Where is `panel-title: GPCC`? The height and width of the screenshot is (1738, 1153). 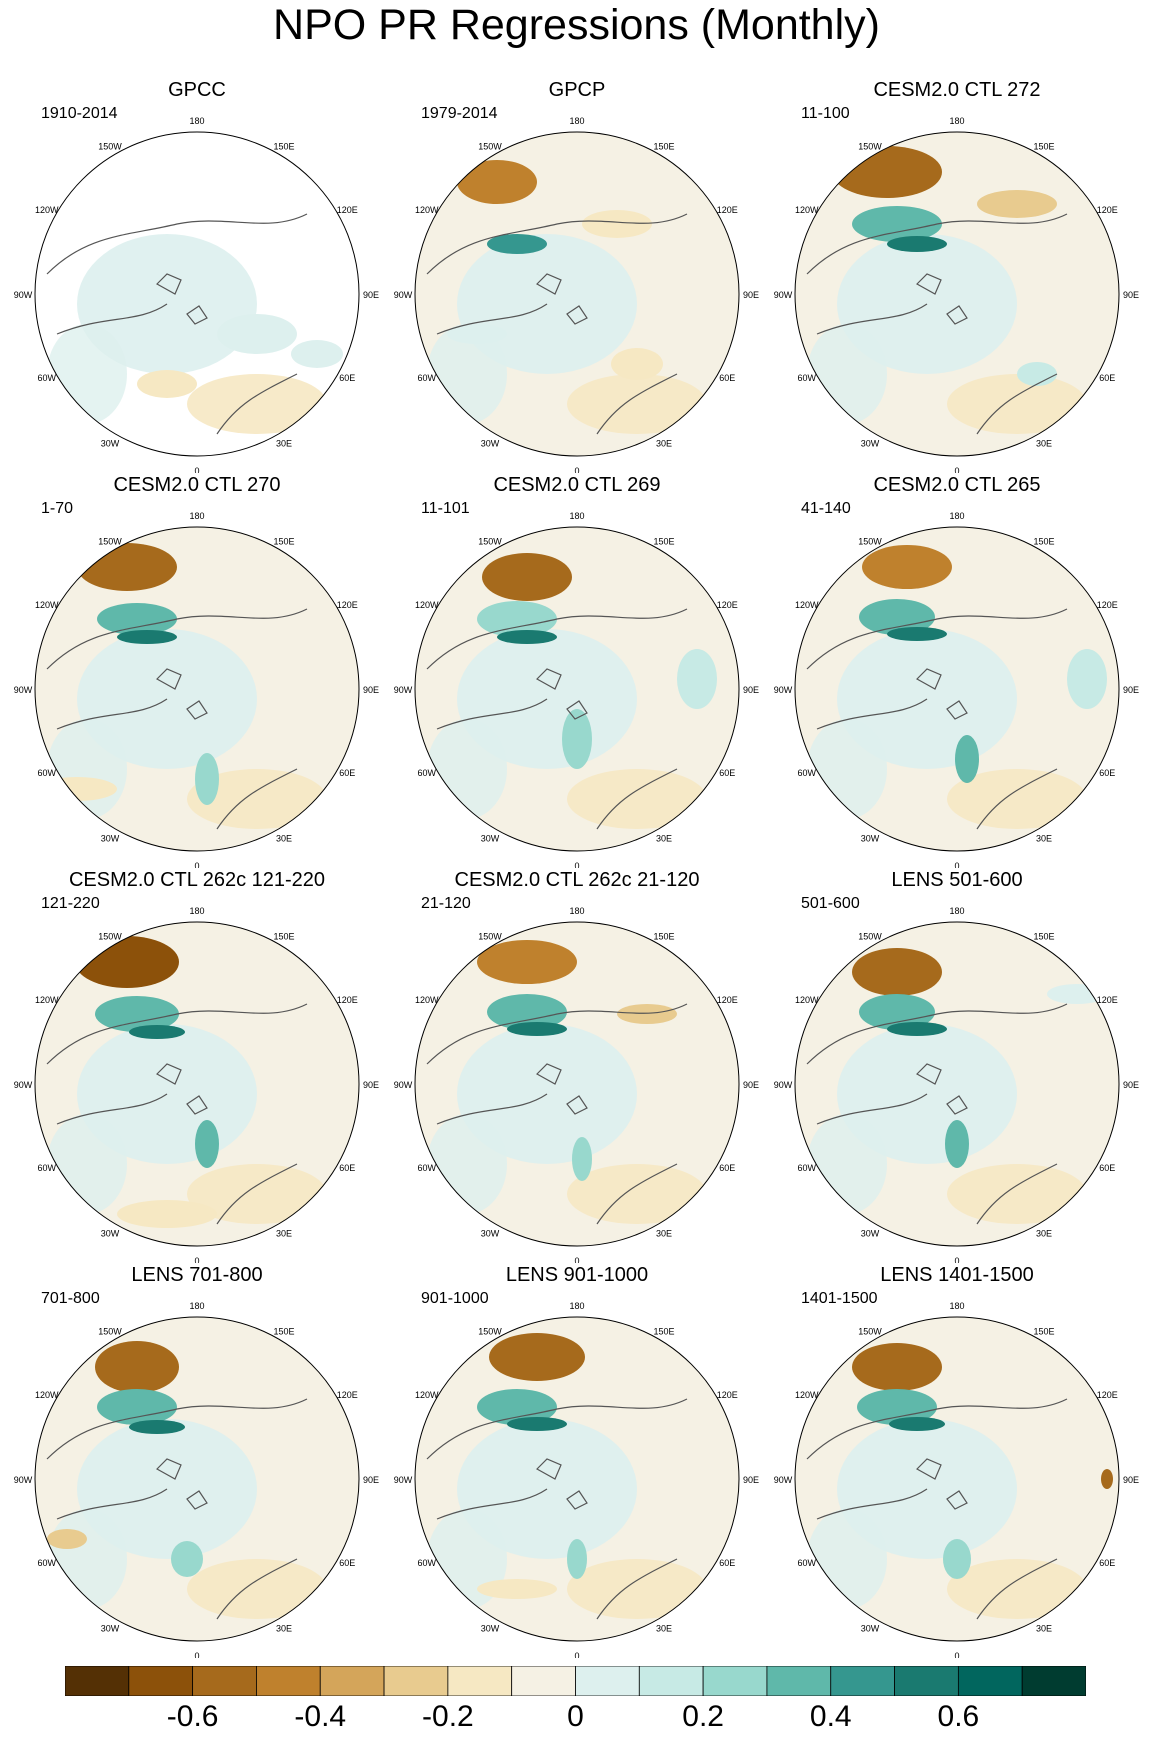 panel-title: GPCC is located at coordinates (197, 90).